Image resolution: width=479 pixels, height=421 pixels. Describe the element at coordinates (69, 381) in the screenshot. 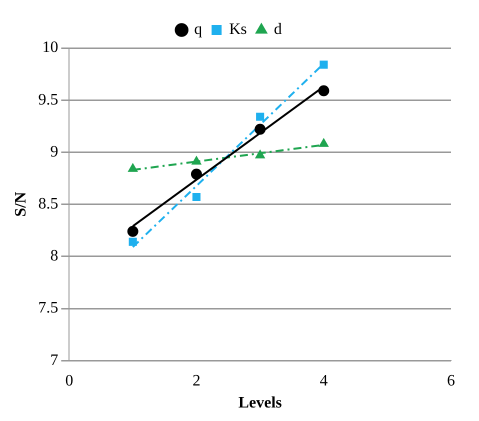

I see `x-tick-label: 0` at that location.